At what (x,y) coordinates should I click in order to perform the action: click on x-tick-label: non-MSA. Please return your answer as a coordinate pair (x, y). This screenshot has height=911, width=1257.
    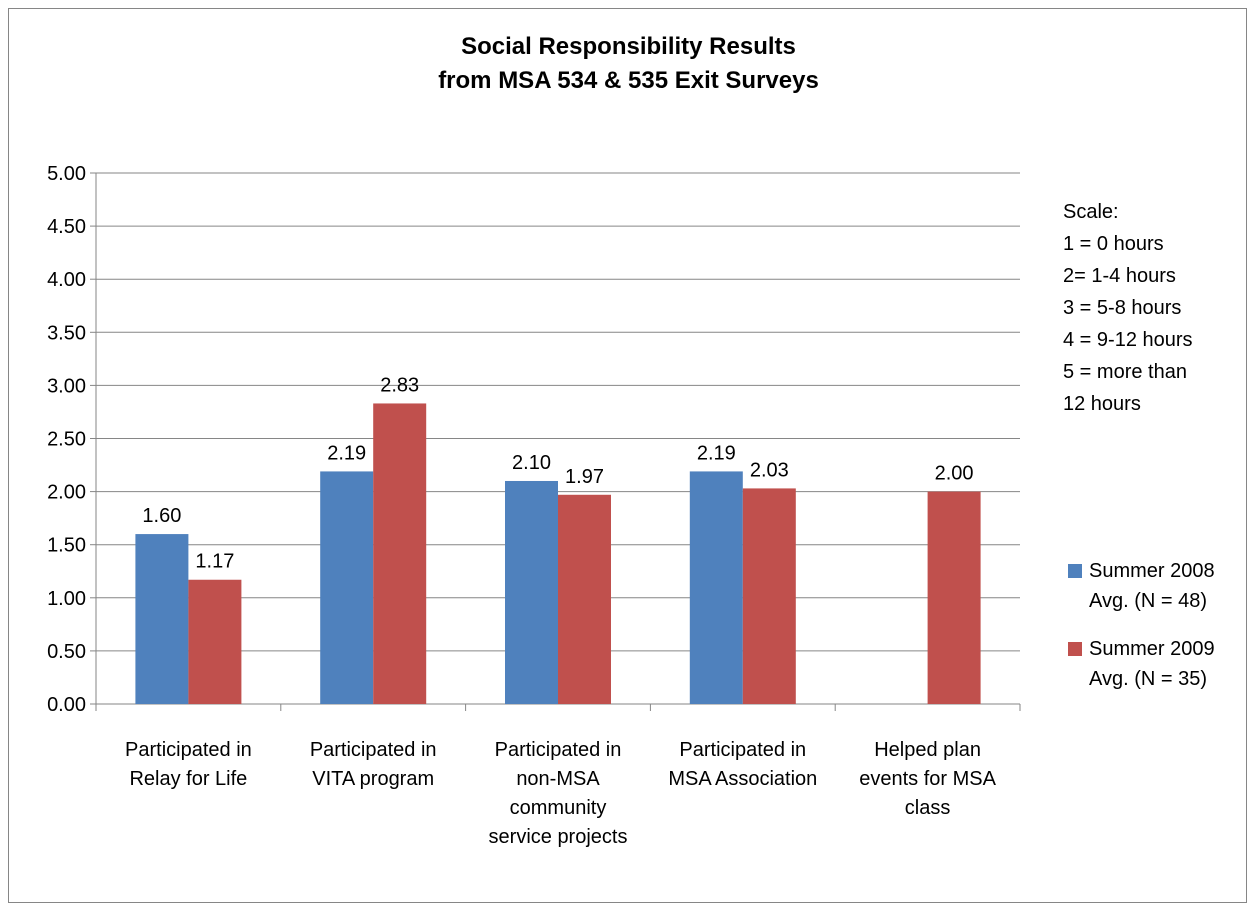
    Looking at the image, I should click on (558, 779).